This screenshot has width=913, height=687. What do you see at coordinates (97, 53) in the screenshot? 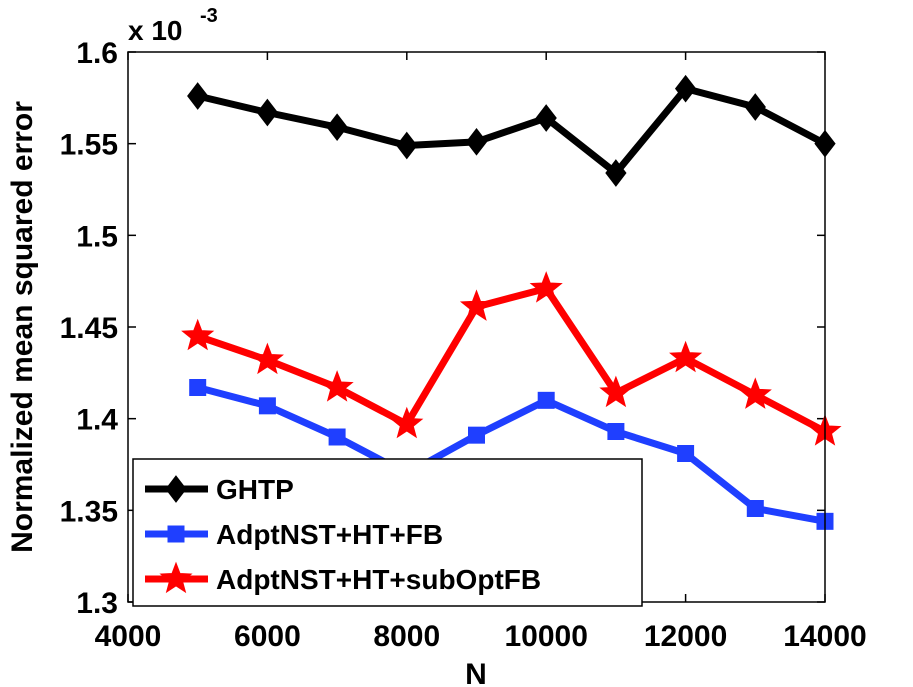
I see `y-tick-label: 1.6` at bounding box center [97, 53].